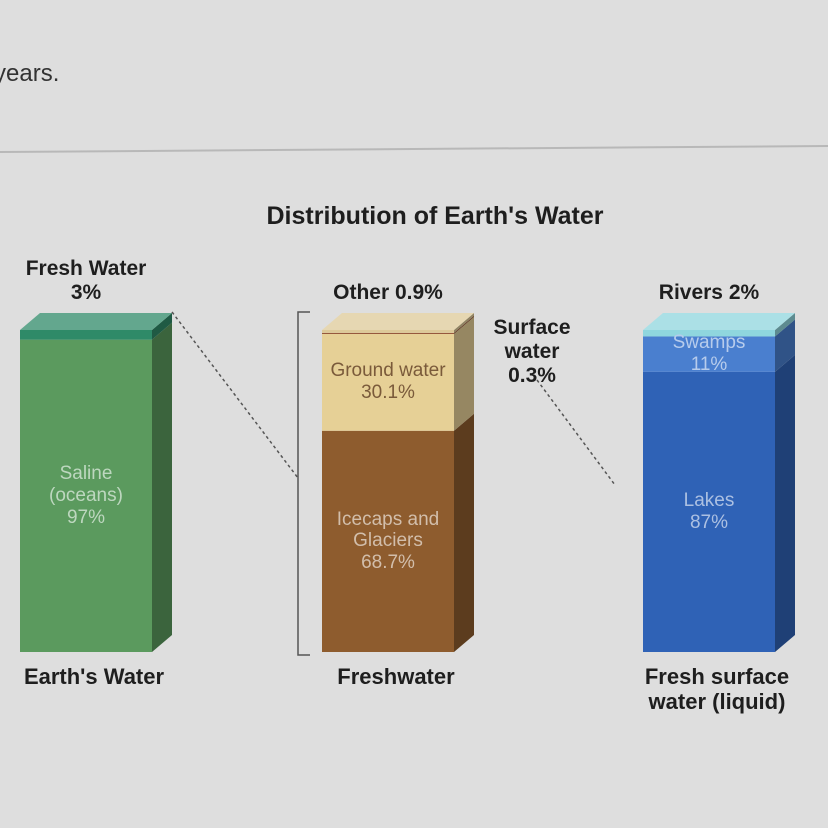  I want to click on category-label: Fresh surface water (liquid), so click(717, 689).